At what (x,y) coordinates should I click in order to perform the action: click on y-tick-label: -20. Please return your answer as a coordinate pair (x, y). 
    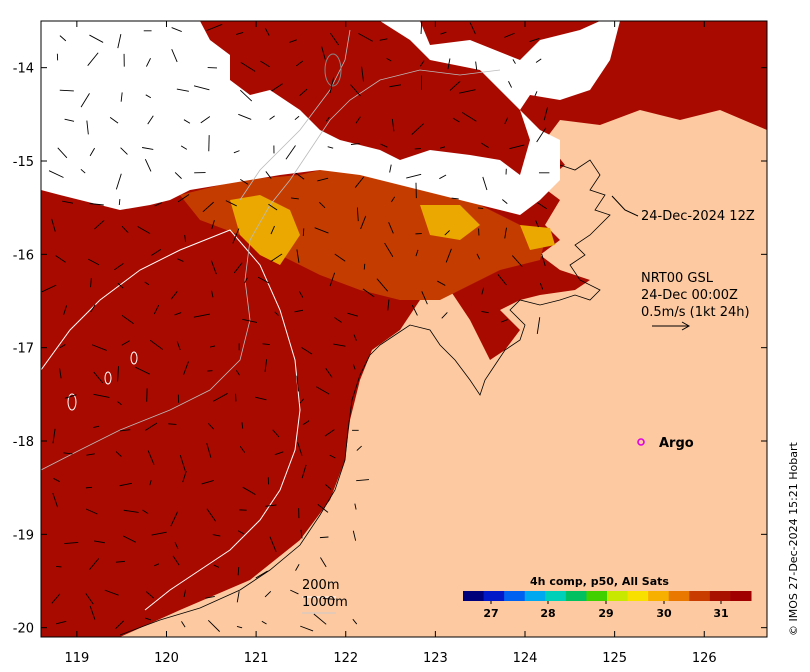
    Looking at the image, I should click on (23, 629).